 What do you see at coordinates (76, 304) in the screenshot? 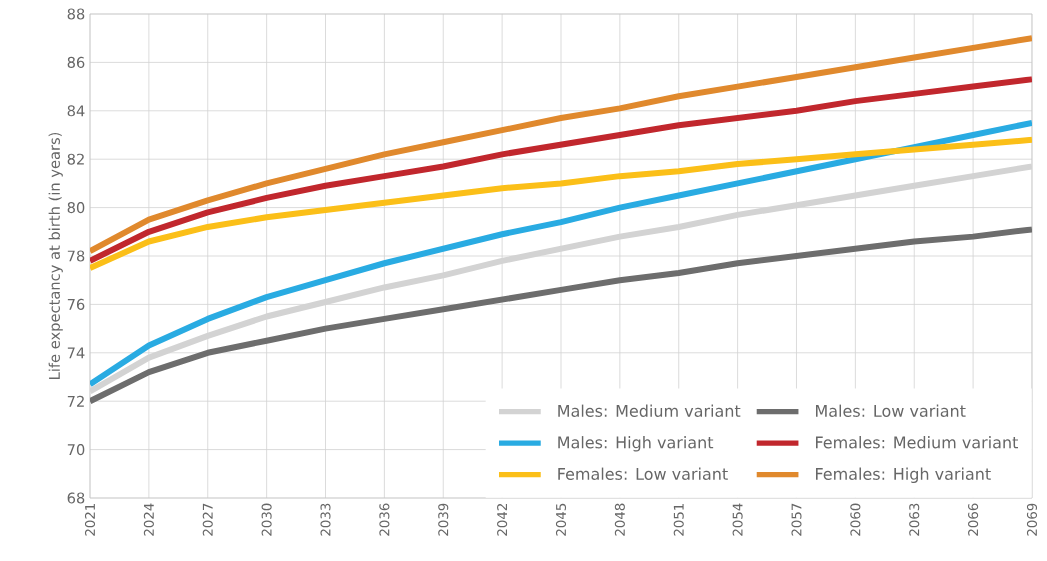
I see `y-tick-label: 76` at bounding box center [76, 304].